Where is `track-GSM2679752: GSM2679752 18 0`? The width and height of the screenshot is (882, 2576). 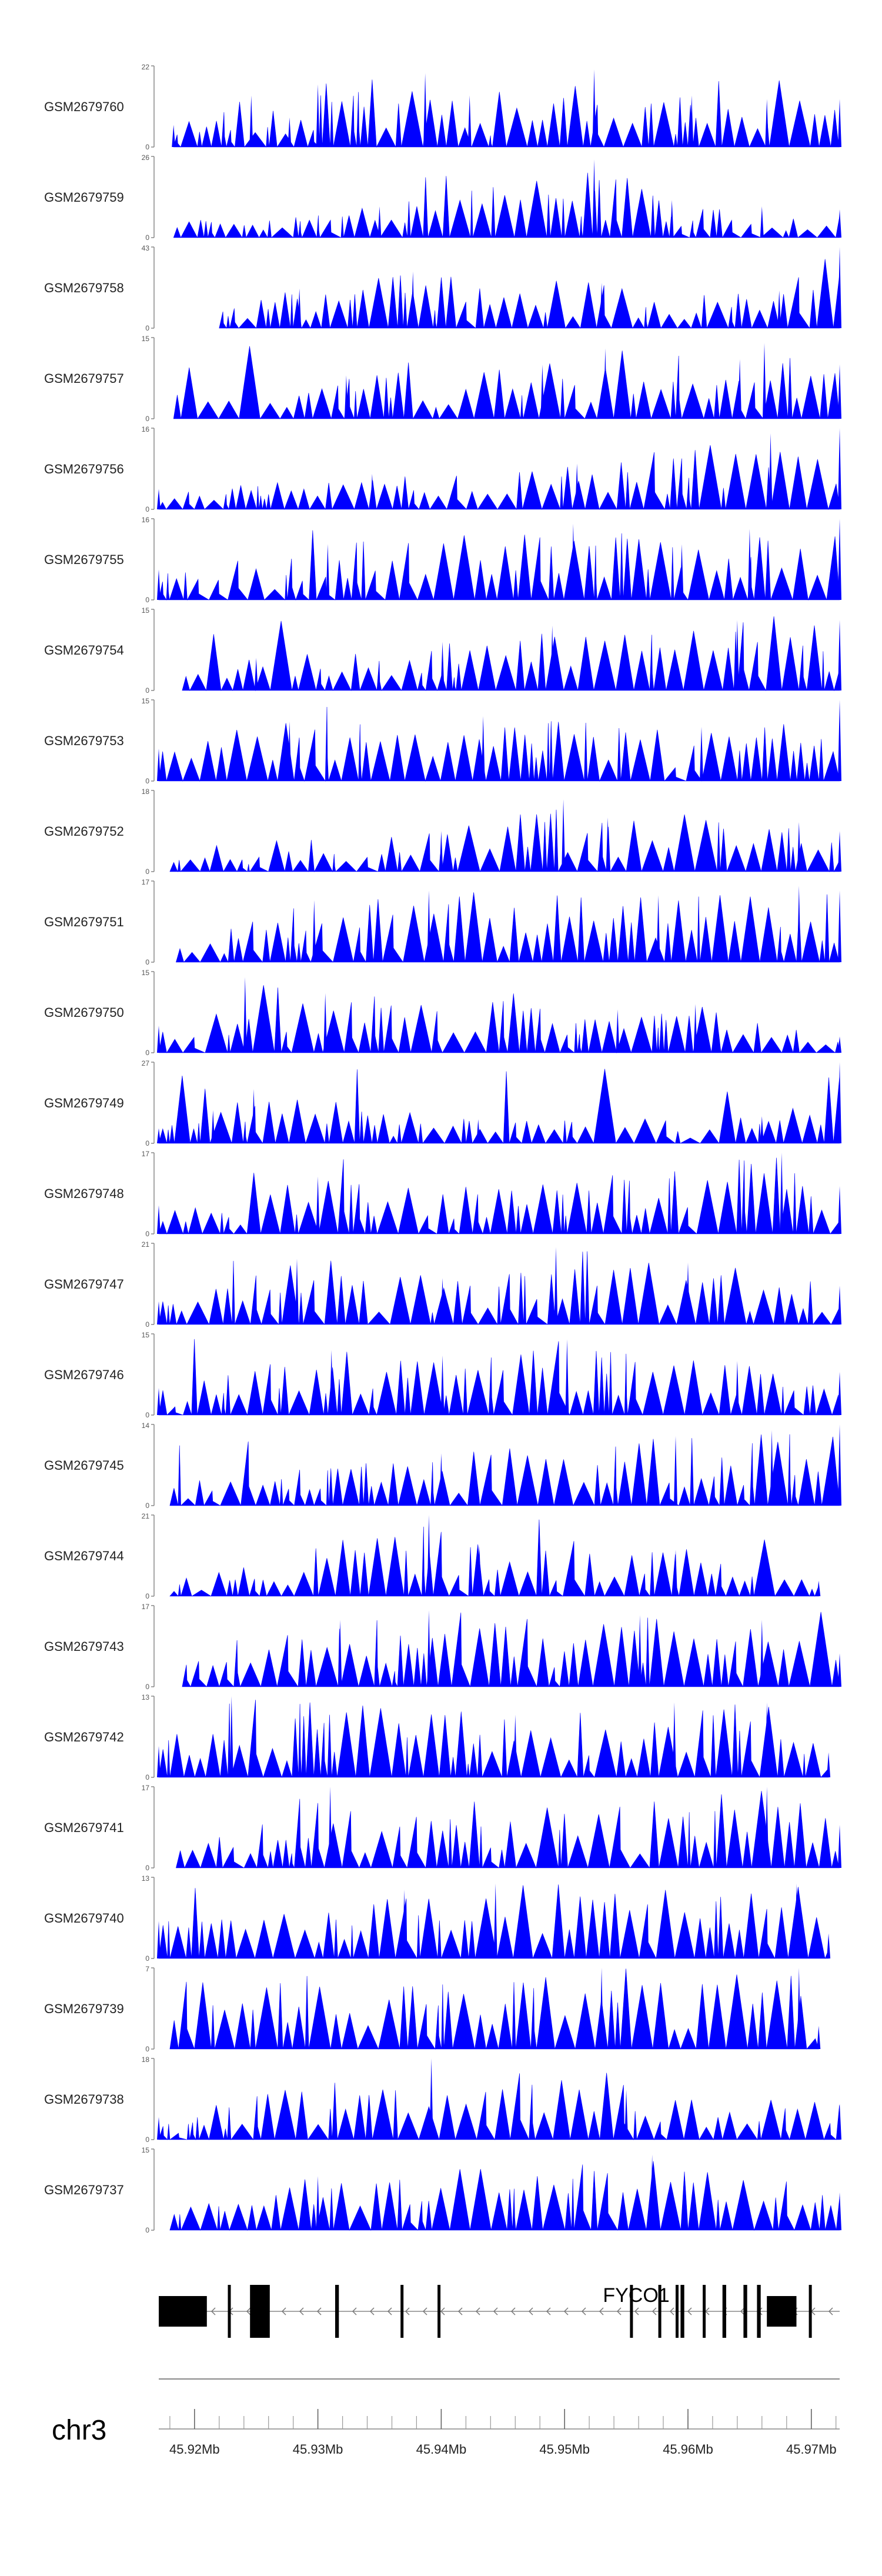 track-GSM2679752: GSM2679752 18 0 is located at coordinates (442, 832).